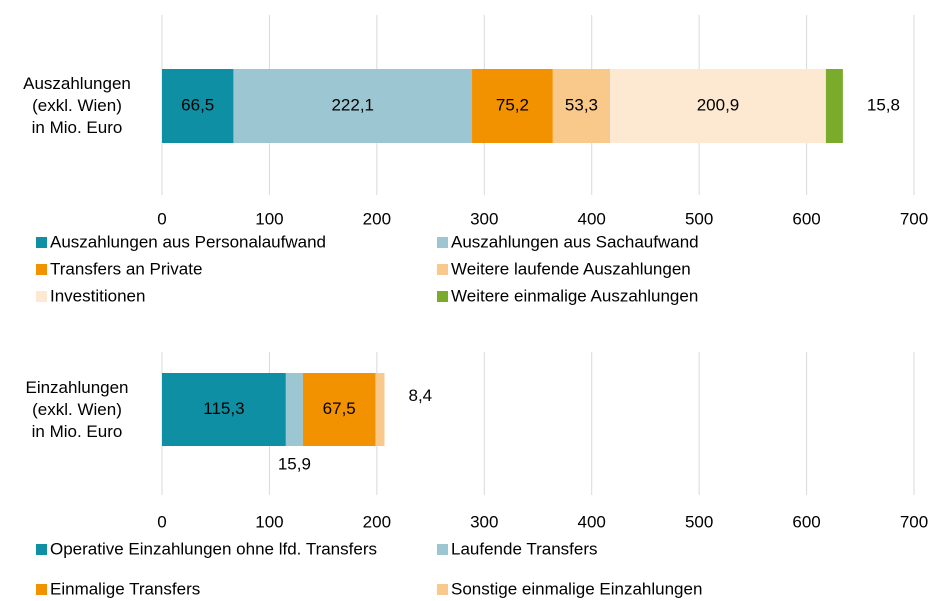  I want to click on value-label: 15,8, so click(883, 104).